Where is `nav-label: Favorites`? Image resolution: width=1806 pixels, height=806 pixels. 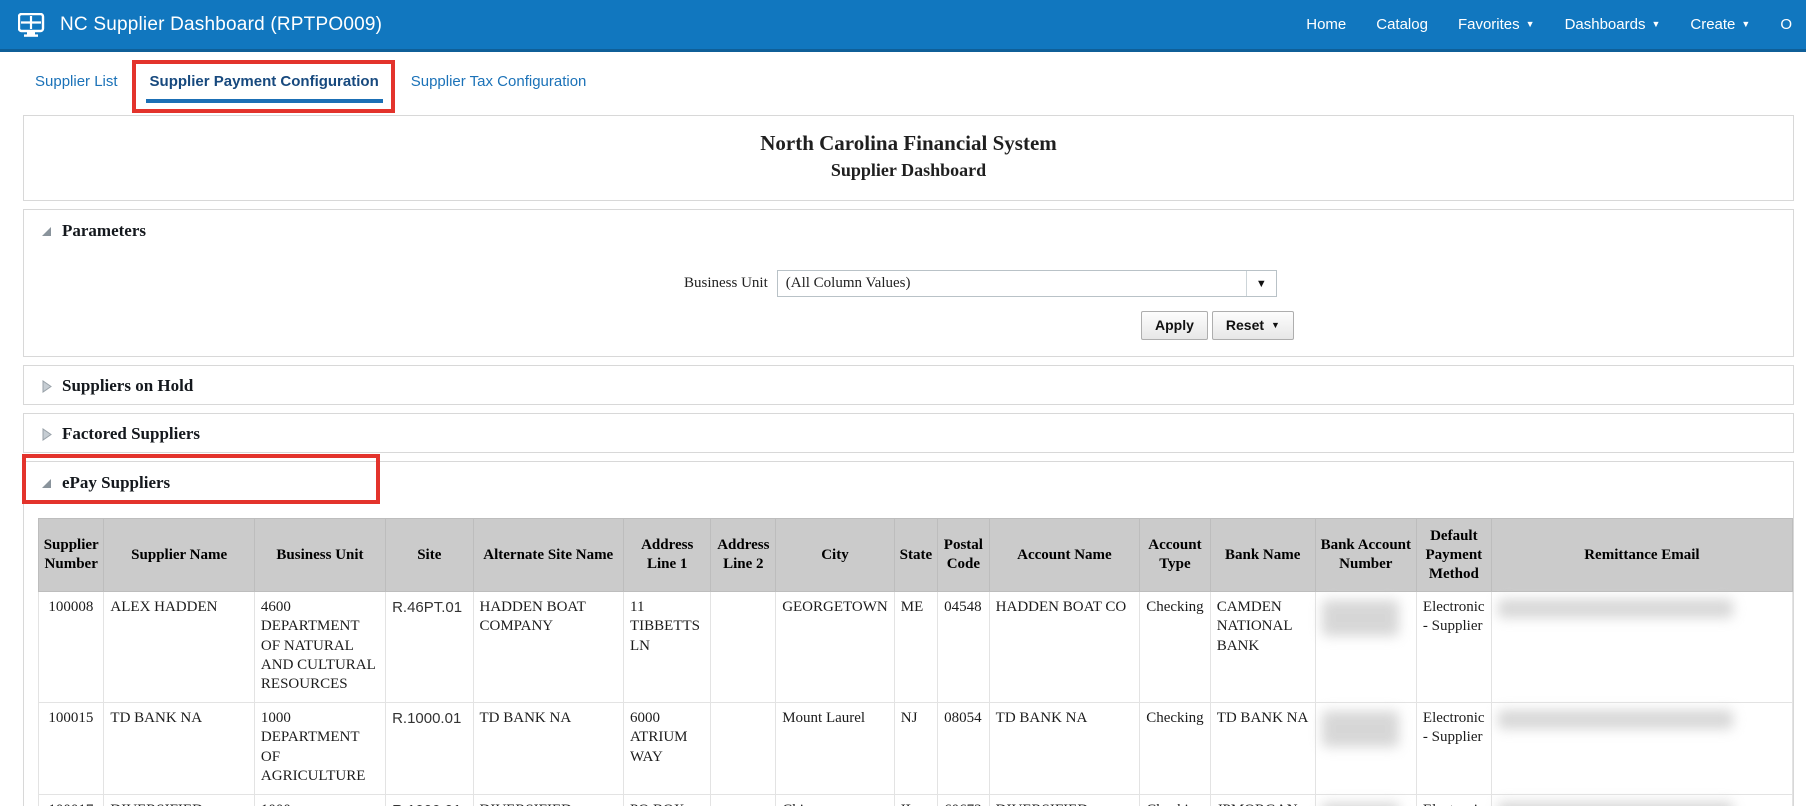 nav-label: Favorites is located at coordinates (1488, 24).